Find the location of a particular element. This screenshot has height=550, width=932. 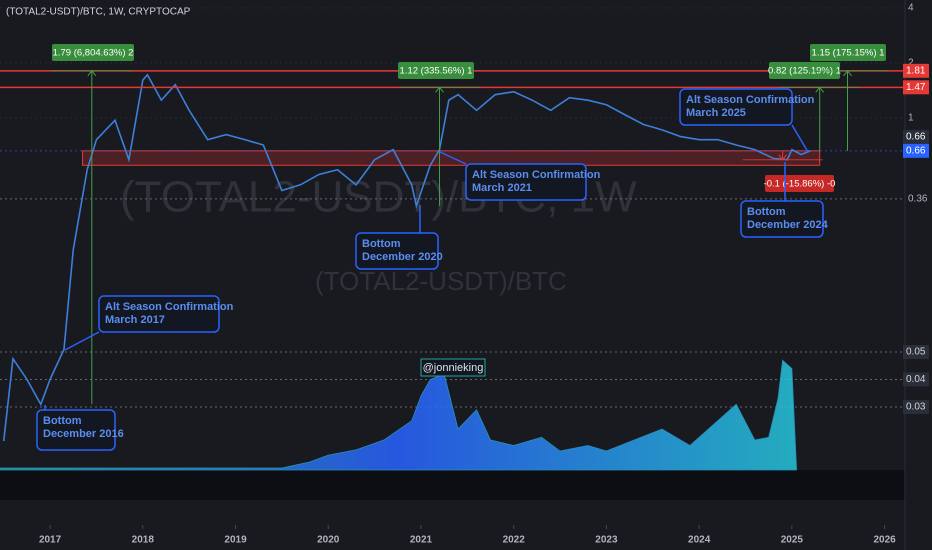

x-tick-label: 2020 is located at coordinates (328, 540).